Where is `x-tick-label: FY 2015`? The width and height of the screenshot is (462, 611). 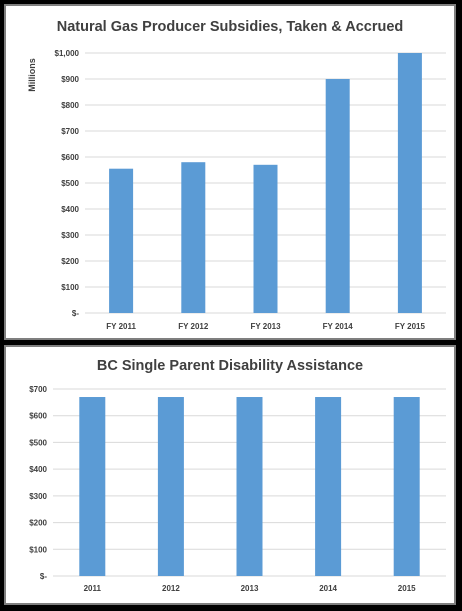
x-tick-label: FY 2015 is located at coordinates (410, 326).